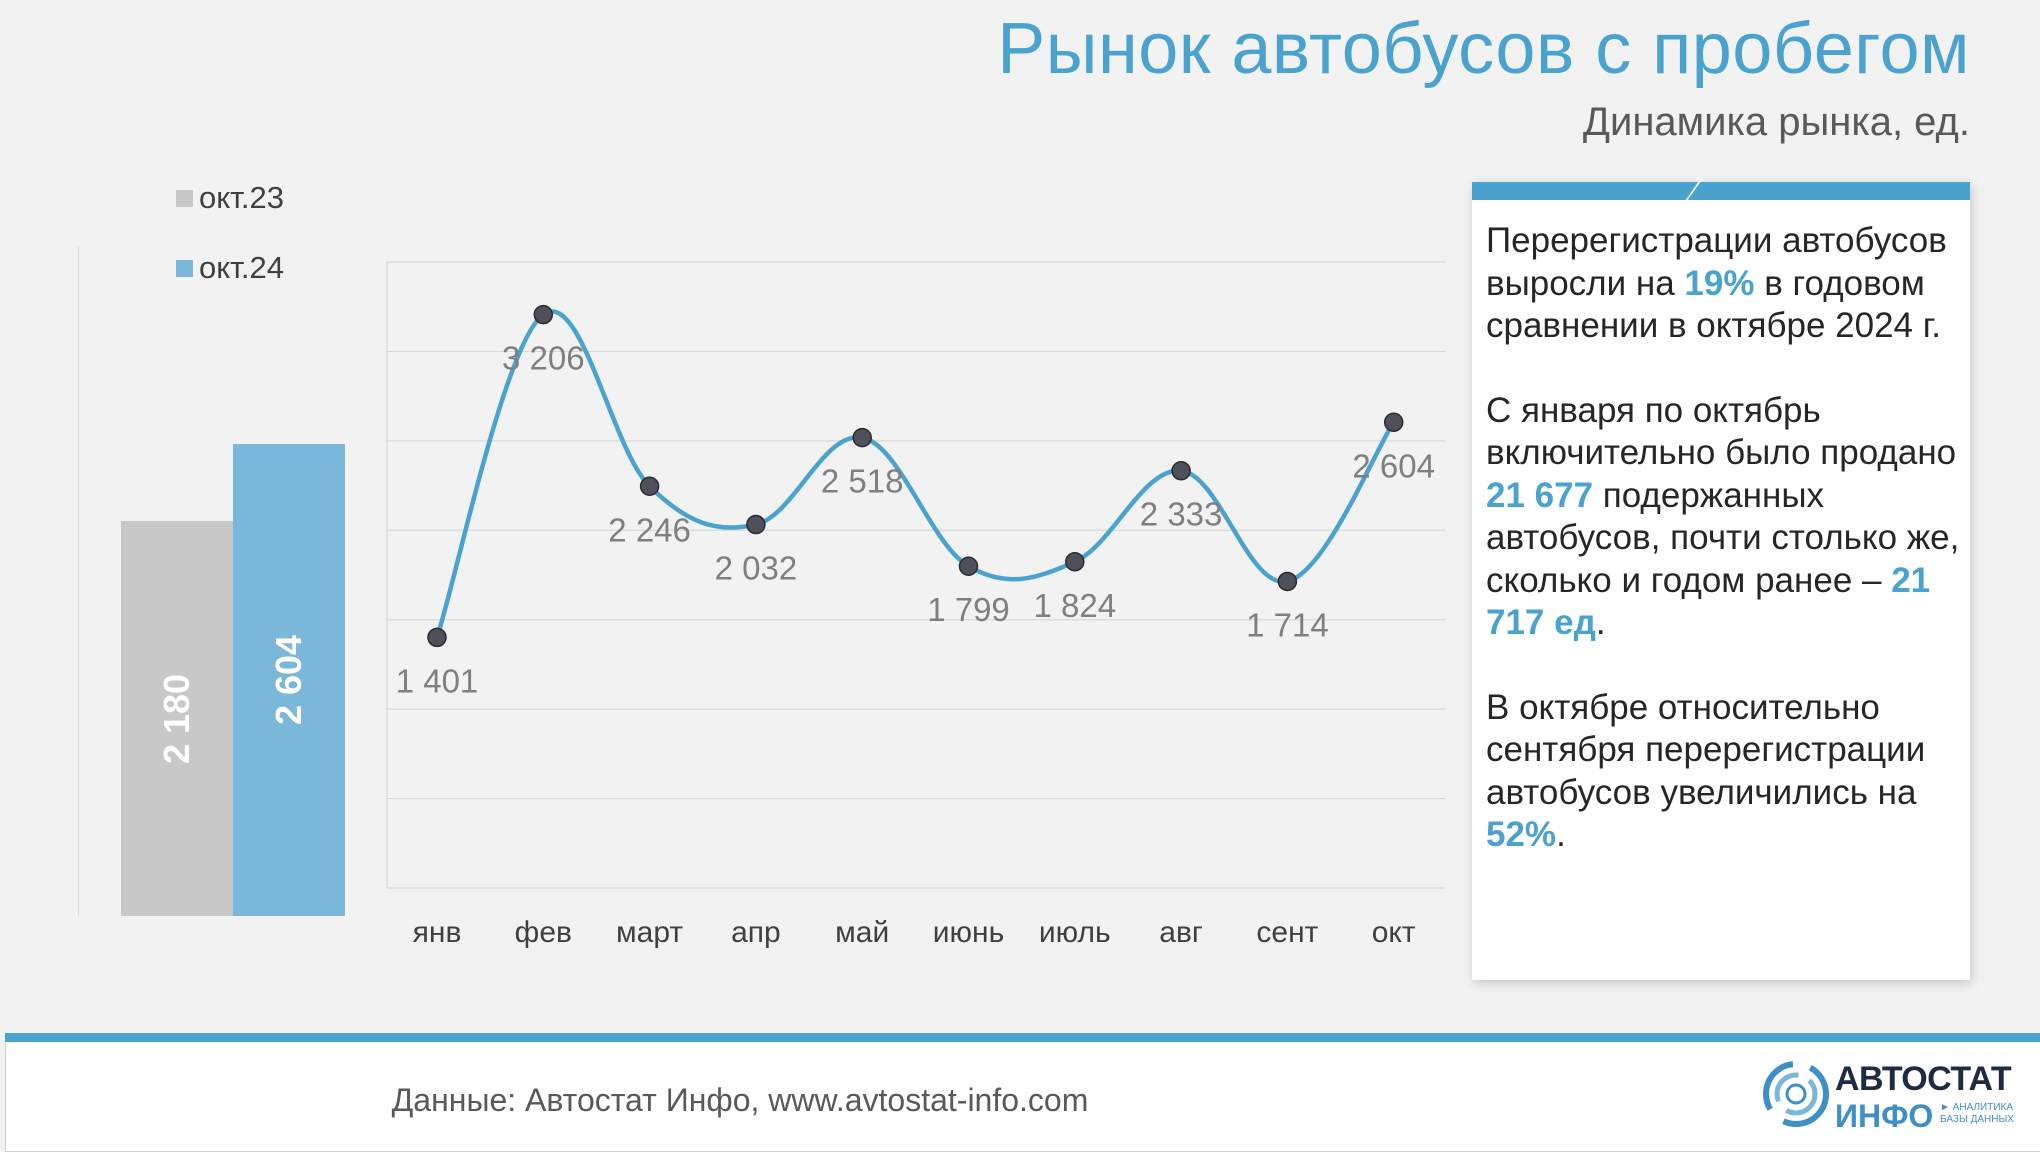  What do you see at coordinates (862, 481) in the screenshot?
I see `data-label: 2 518` at bounding box center [862, 481].